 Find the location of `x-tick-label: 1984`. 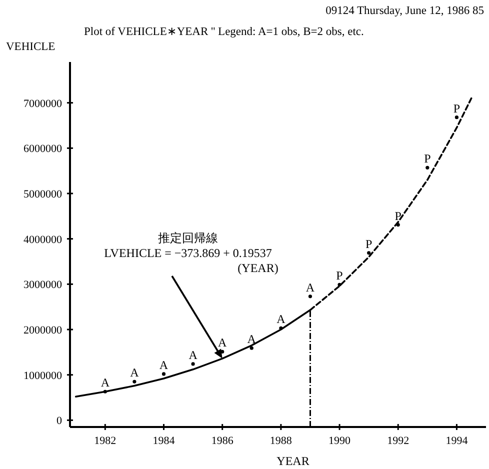

x-tick-label: 1984 is located at coordinates (164, 441).